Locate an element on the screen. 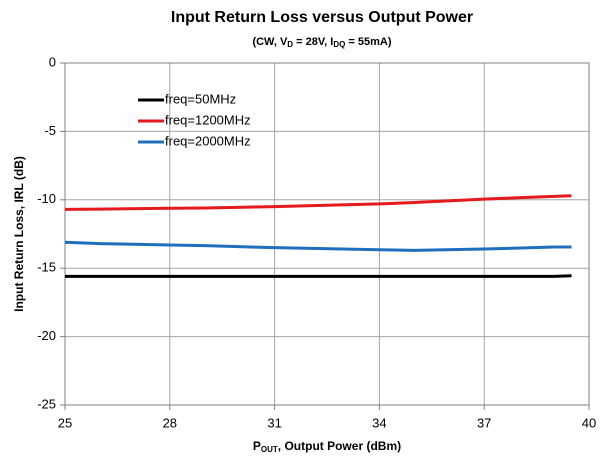 This screenshot has height=459, width=605. x-tick-label: 25 is located at coordinates (65, 422).